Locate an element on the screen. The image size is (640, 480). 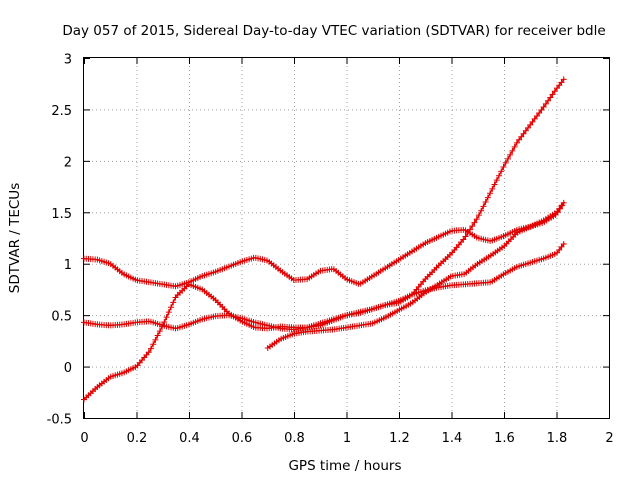
y-tick-label: 0 is located at coordinates (68, 368).